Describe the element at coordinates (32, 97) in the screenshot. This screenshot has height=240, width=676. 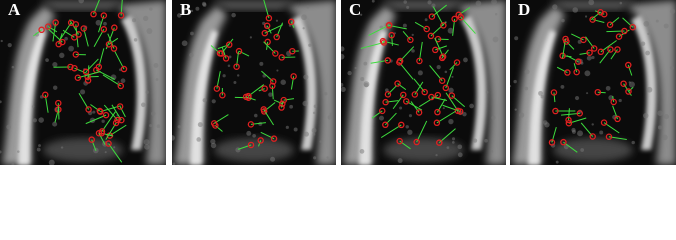
I see `left-wall-bright` at that location.